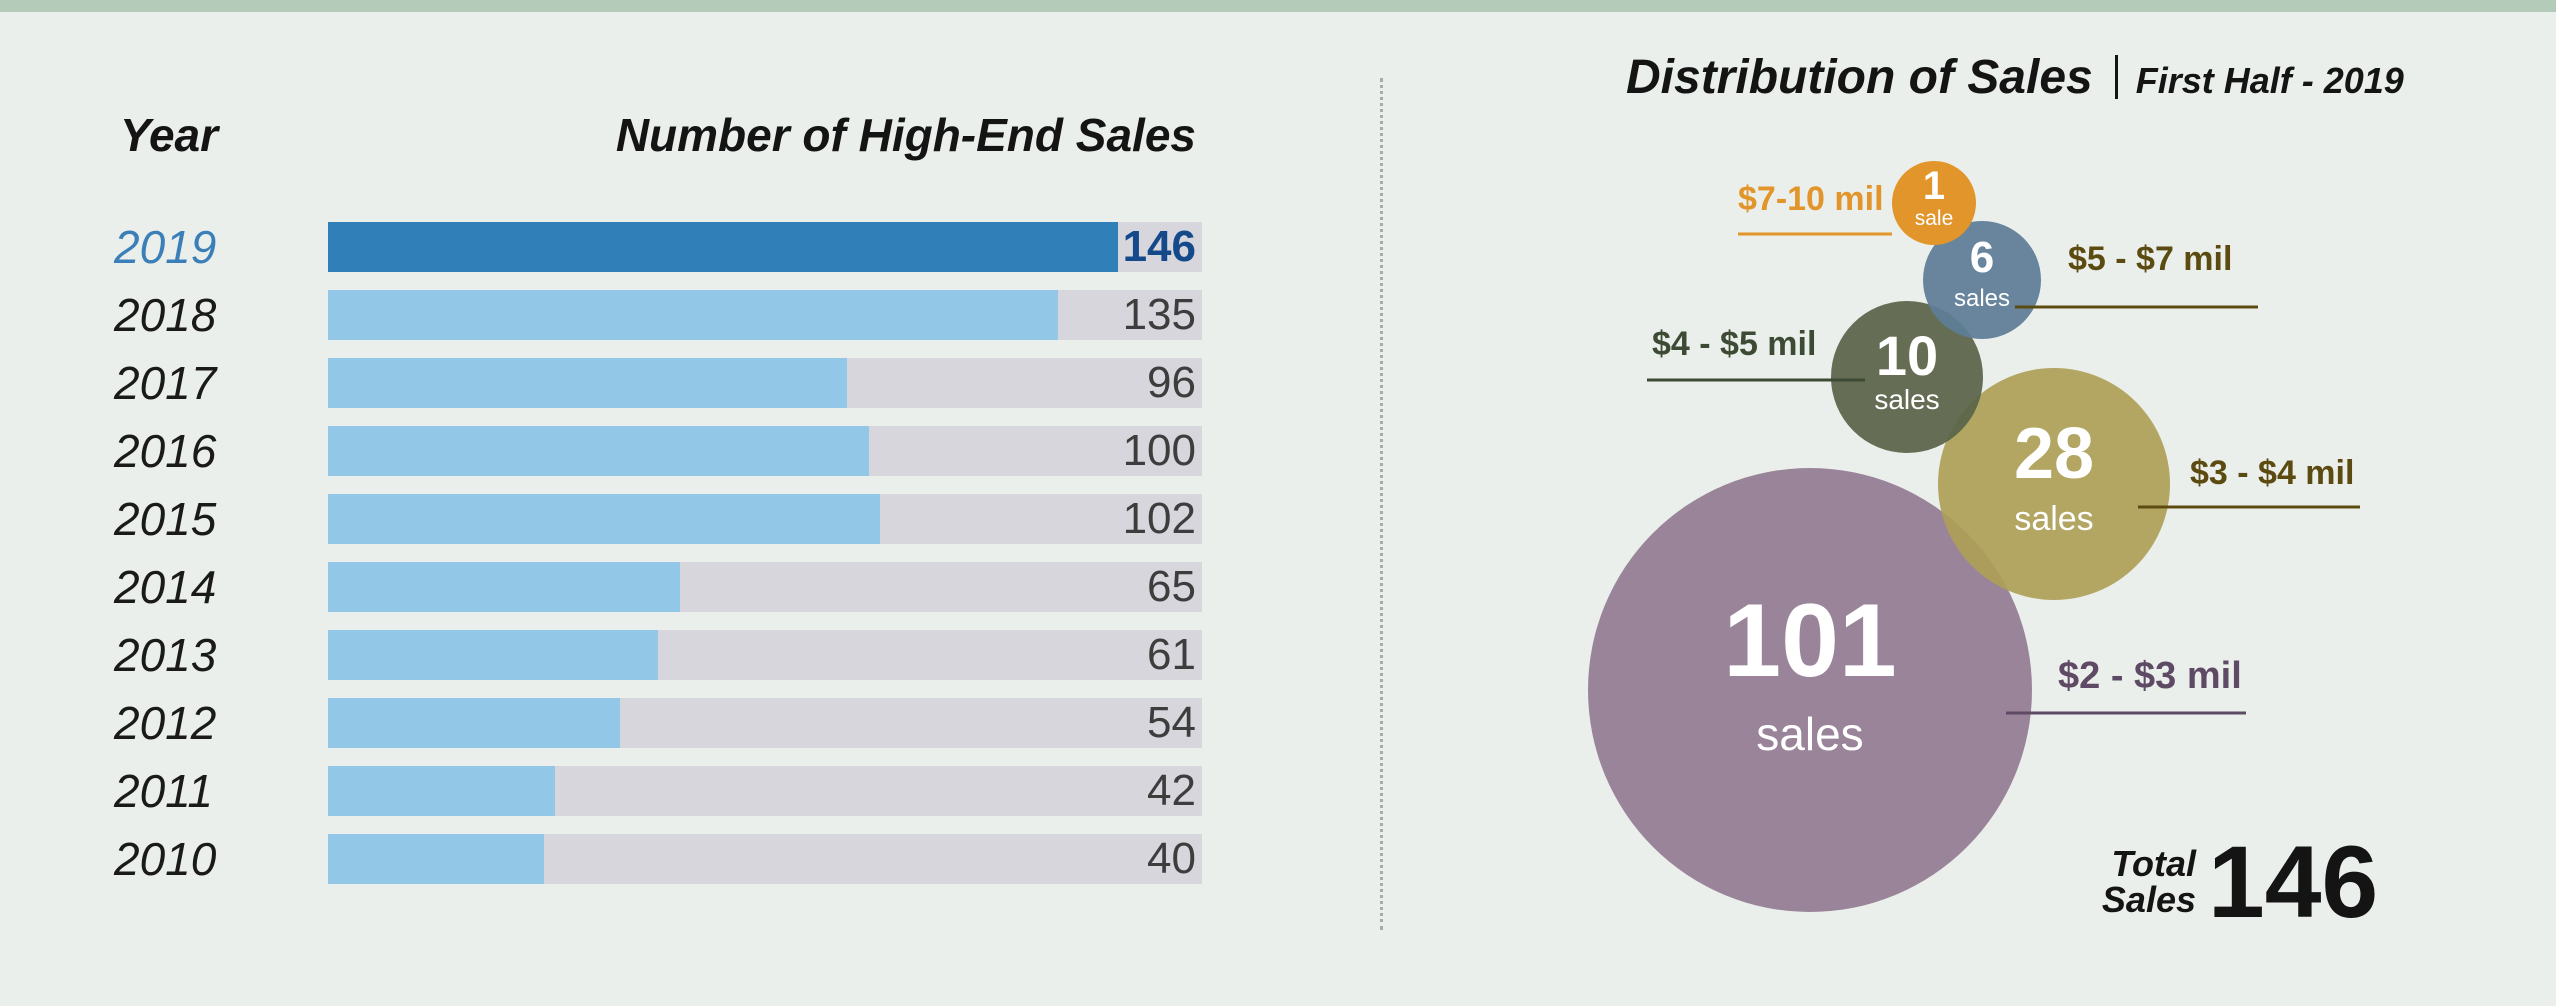 Image resolution: width=2556 pixels, height=1006 pixels. What do you see at coordinates (905, 135) in the screenshot?
I see `sales-column-header: Number of High-End Sales` at bounding box center [905, 135].